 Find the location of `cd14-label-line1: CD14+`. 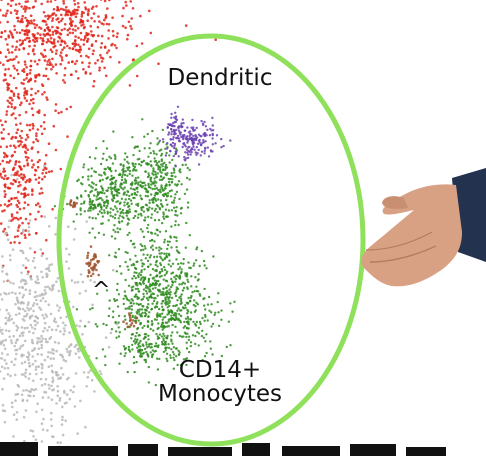

cd14-label-line1: CD14+ is located at coordinates (220, 370).